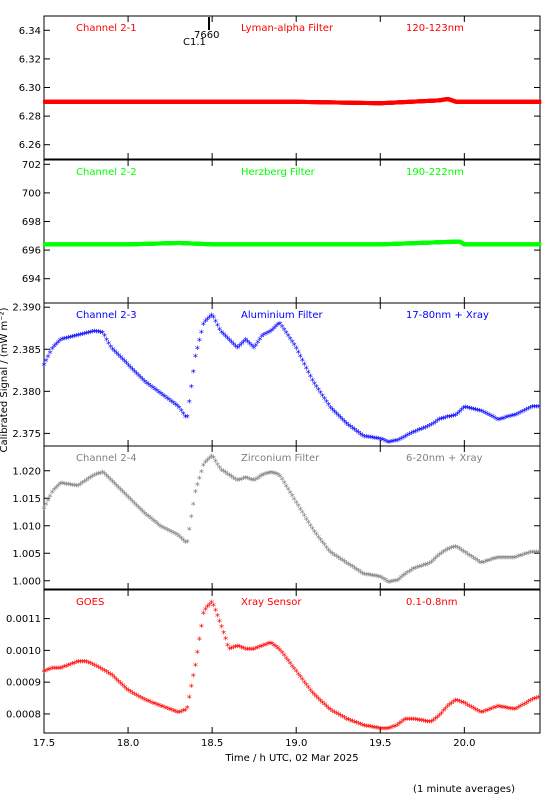 This screenshot has width=550, height=800. I want to click on panel-label: Channel 2-3, so click(106, 315).